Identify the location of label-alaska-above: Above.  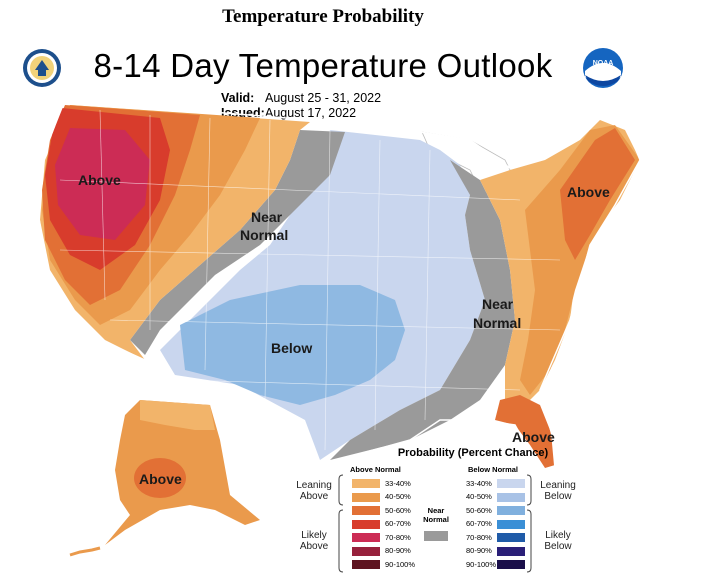
(160, 479).